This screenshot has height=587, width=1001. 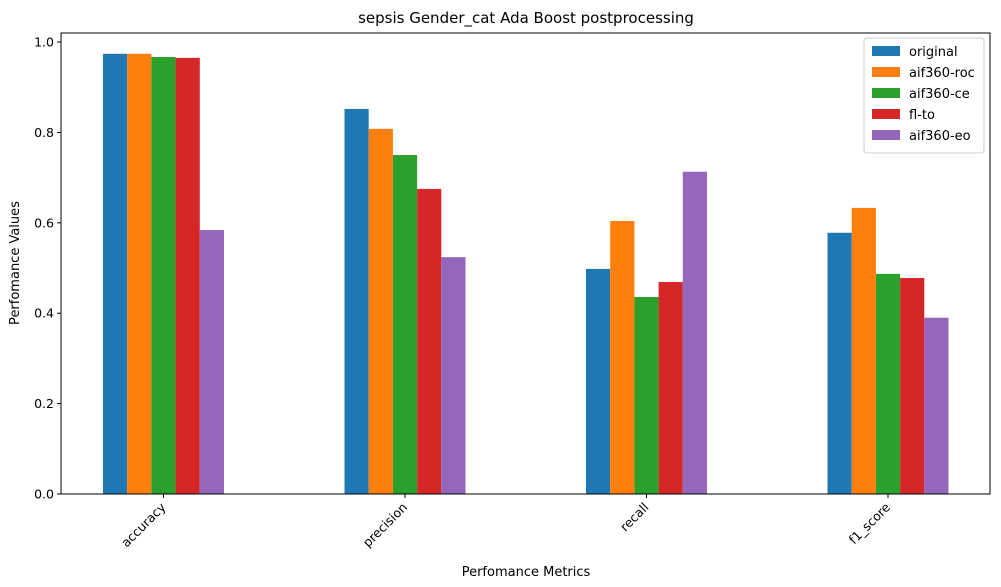 I want to click on y-tick-label: 0.6, so click(x=44, y=222).